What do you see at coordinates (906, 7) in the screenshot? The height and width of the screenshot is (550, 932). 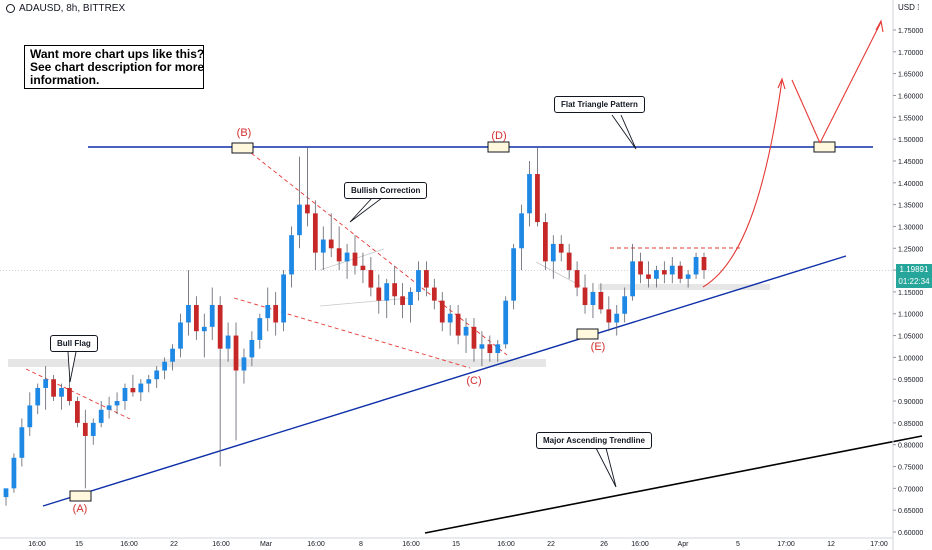 I see `currency-code: USD` at bounding box center [906, 7].